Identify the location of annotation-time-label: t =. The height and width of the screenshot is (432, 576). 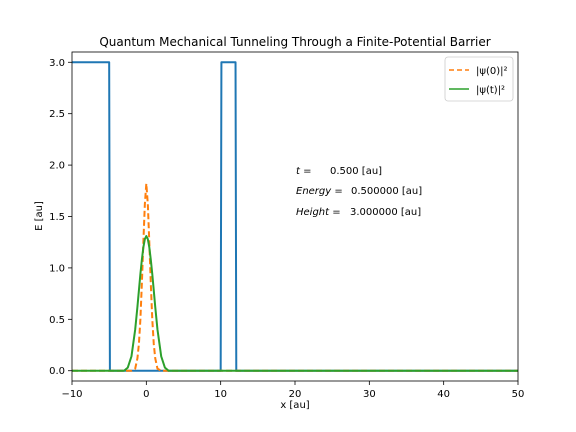
(303, 171).